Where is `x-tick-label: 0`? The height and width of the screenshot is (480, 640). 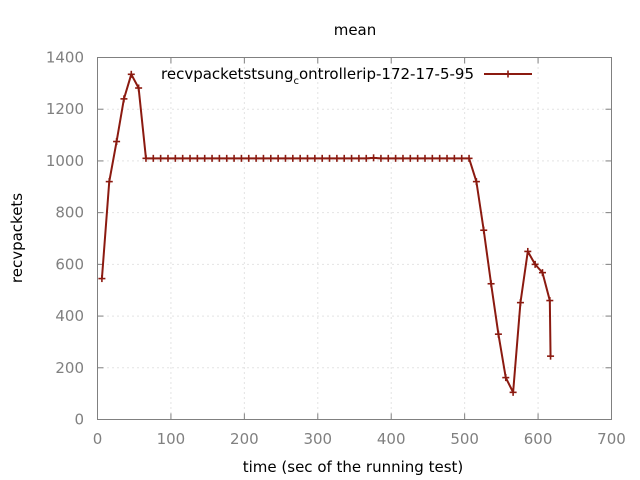
x-tick-label: 0 is located at coordinates (98, 439).